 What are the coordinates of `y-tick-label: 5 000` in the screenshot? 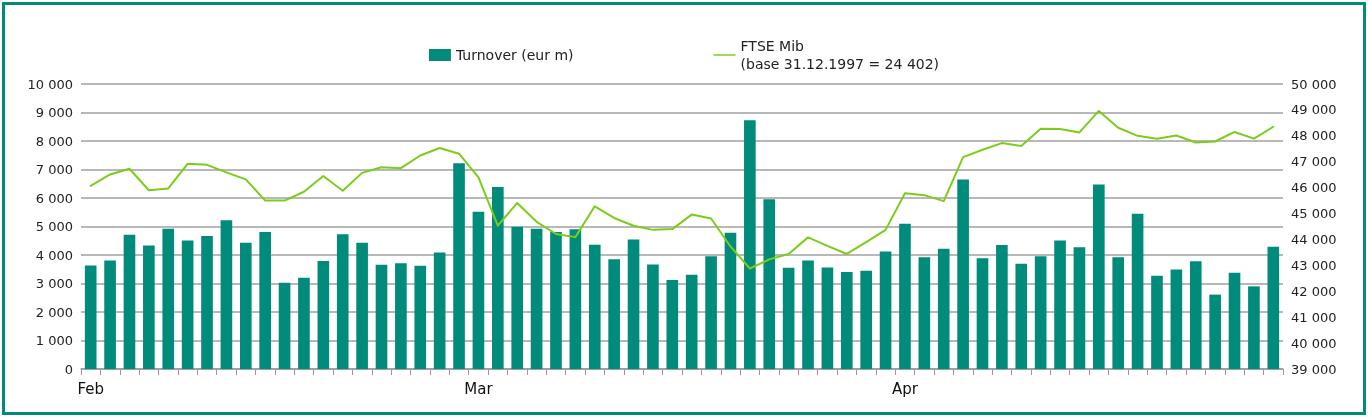 It's located at (54, 226).